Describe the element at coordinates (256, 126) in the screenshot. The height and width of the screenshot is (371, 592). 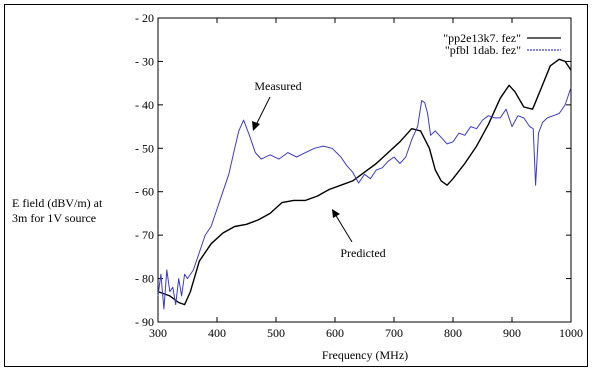
I see `annotation-measured-arrowhead` at that location.